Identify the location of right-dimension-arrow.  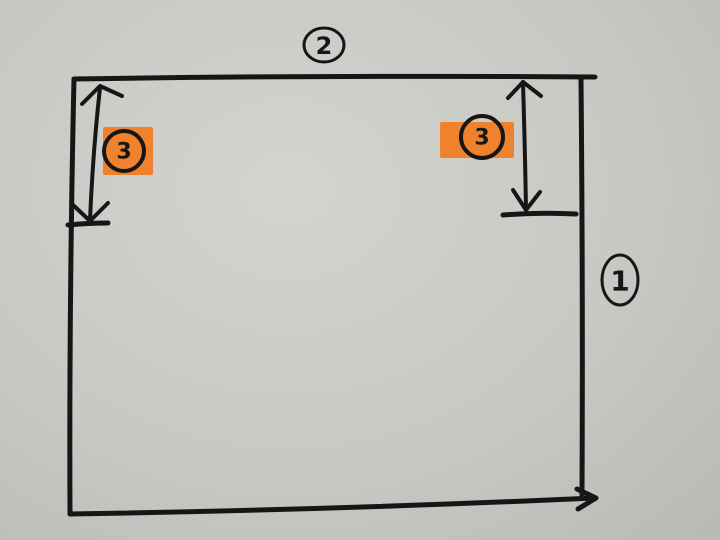
(539, 149).